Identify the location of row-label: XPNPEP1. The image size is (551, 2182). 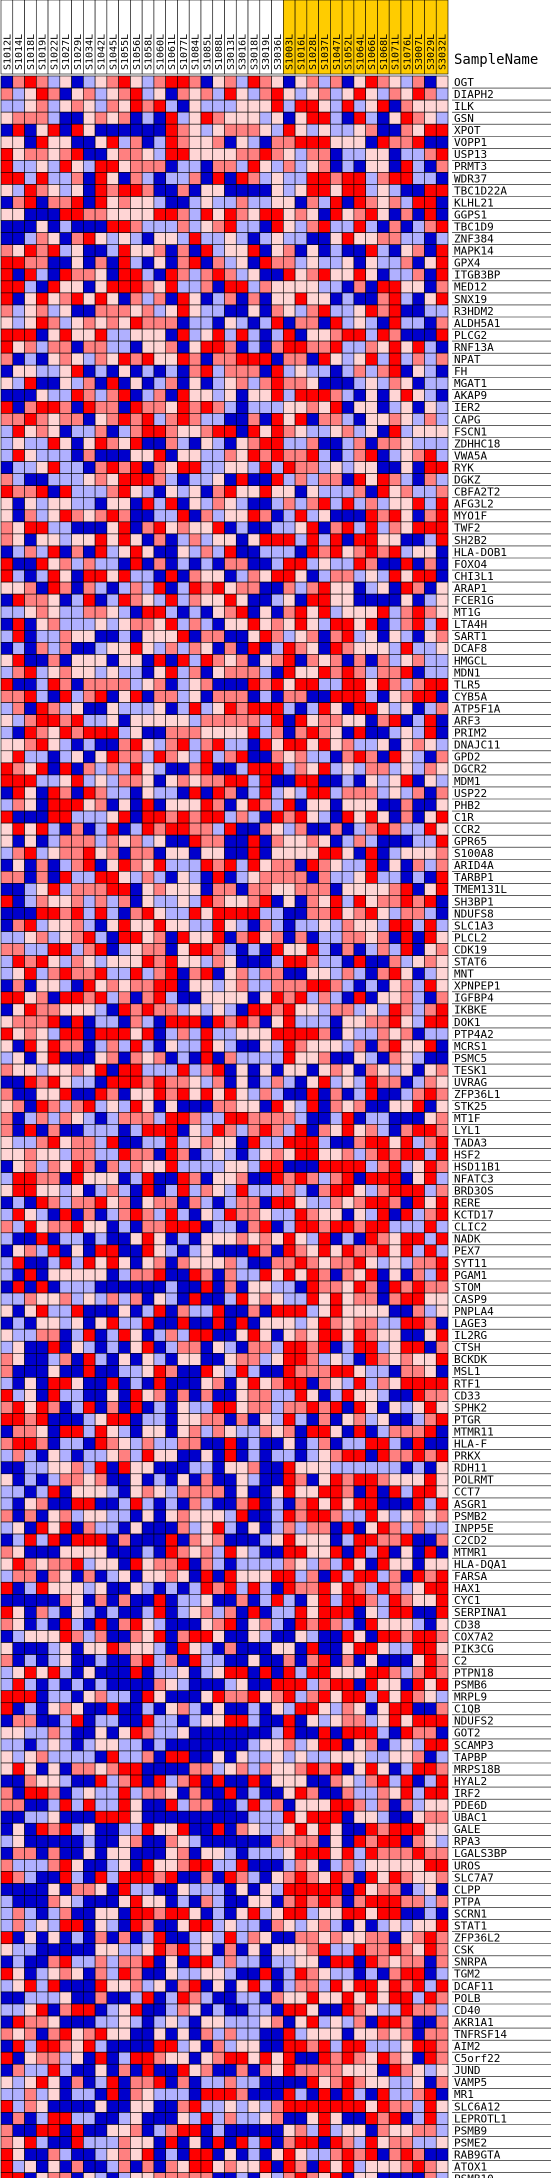
(477, 986).